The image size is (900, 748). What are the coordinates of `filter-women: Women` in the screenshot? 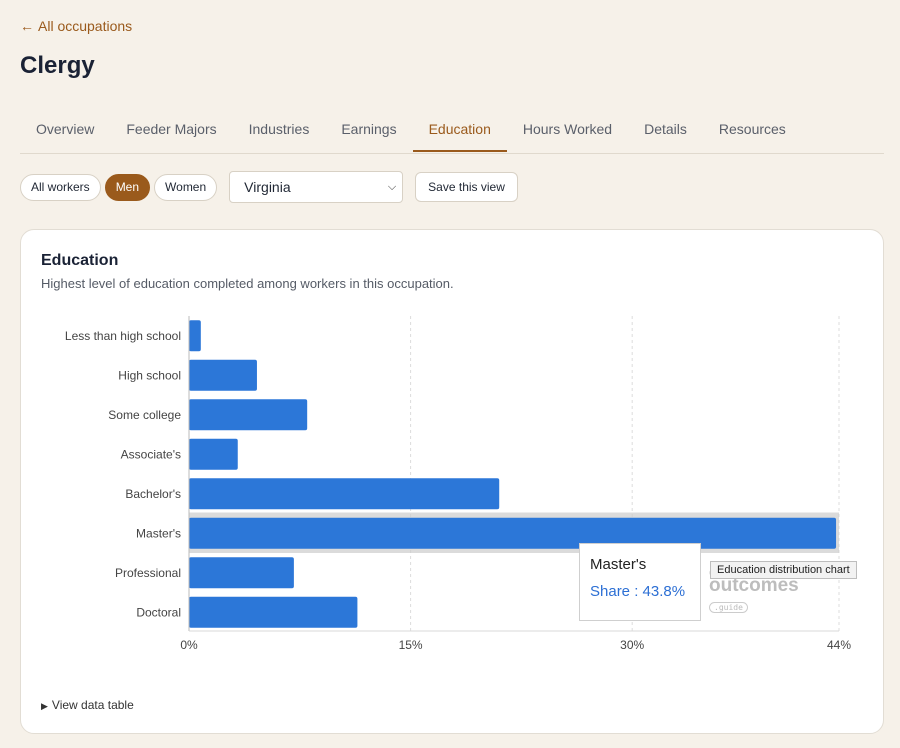 It's located at (186, 187).